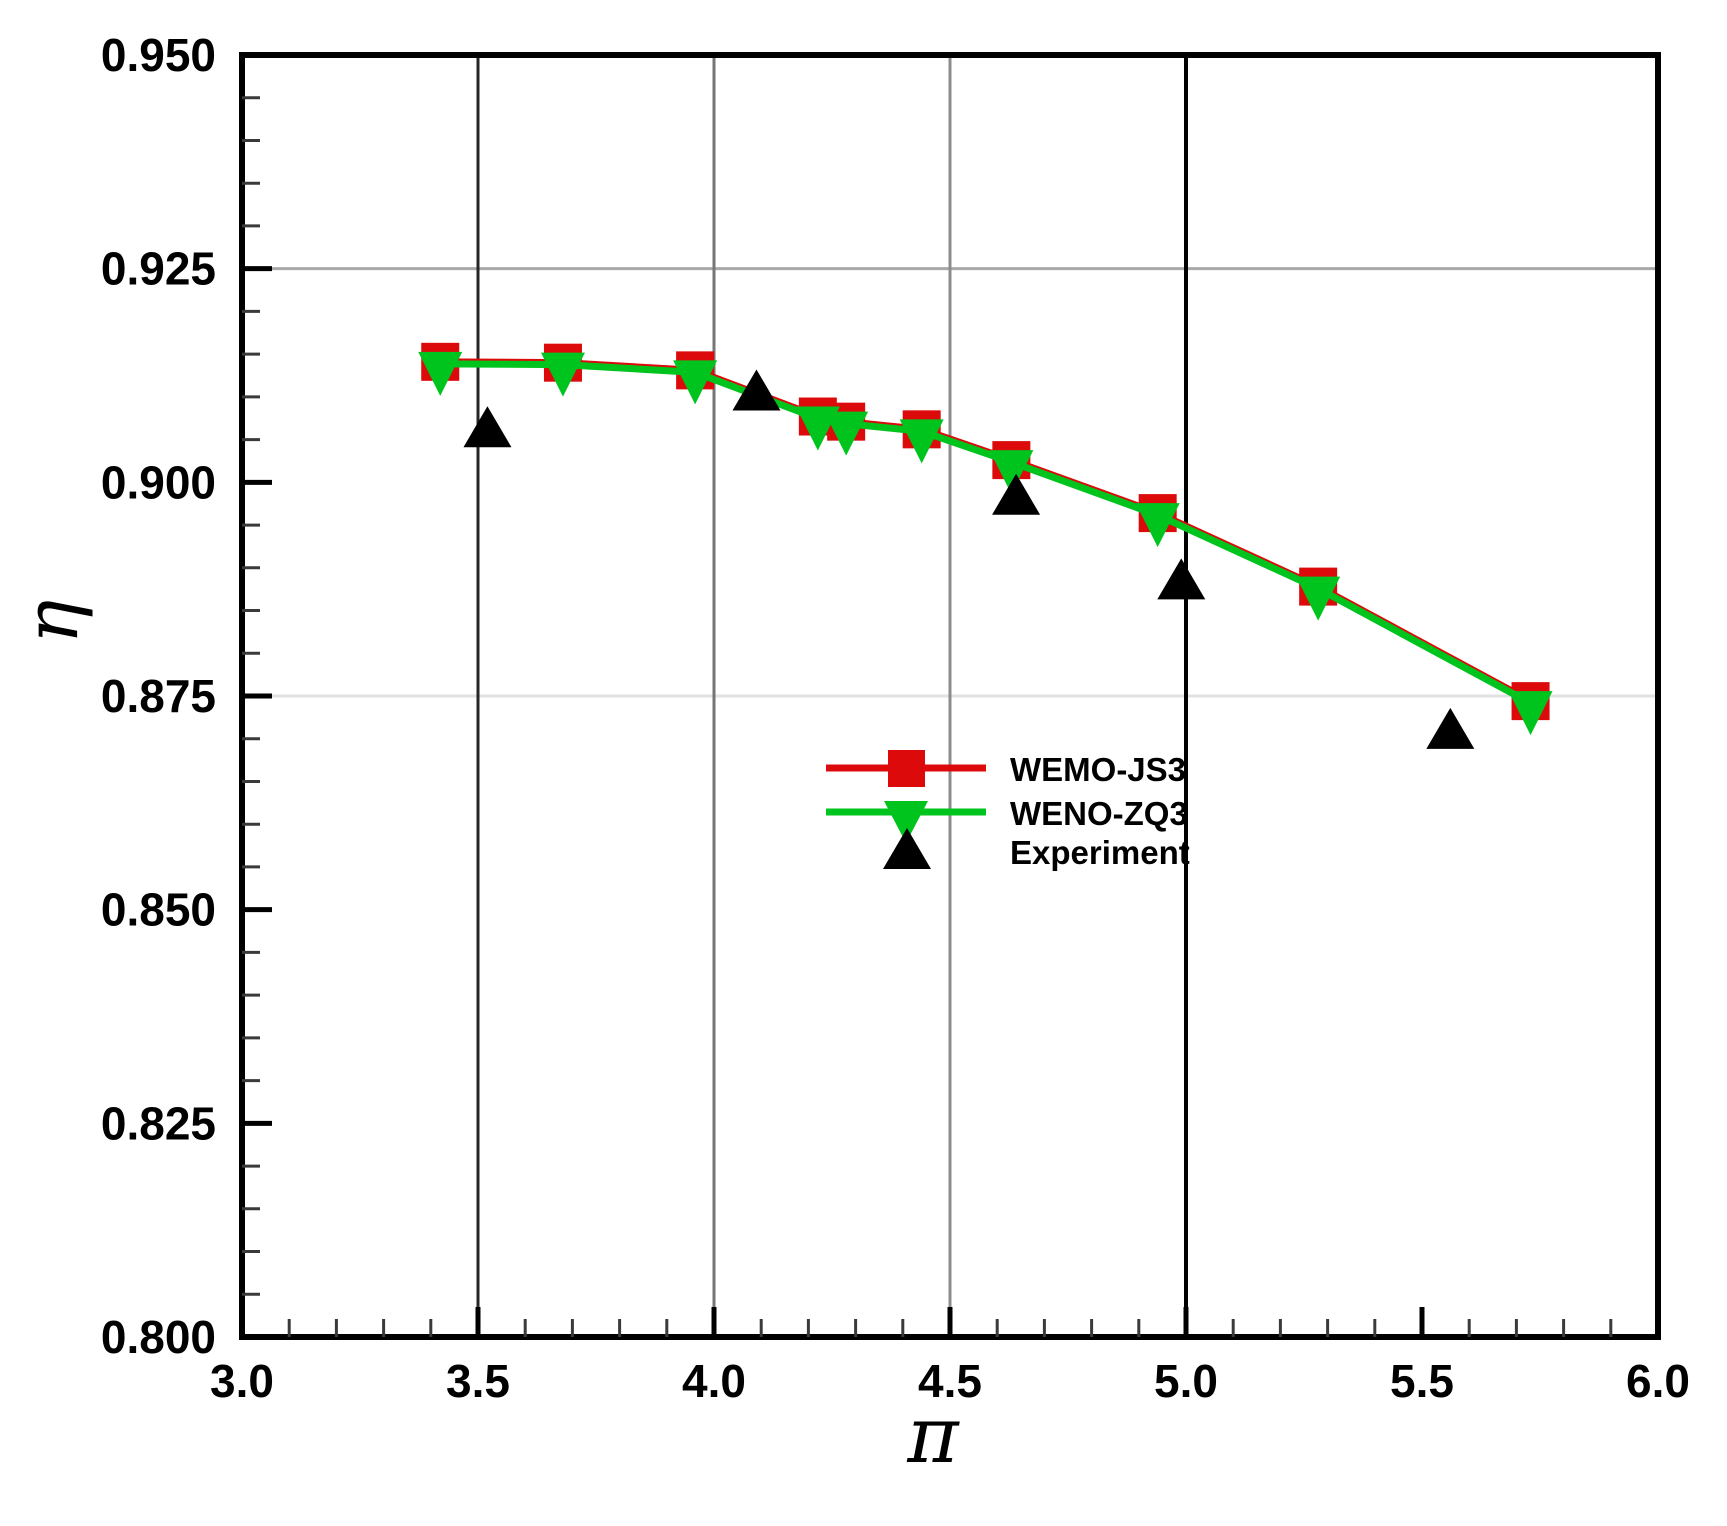  What do you see at coordinates (1099, 813) in the screenshot?
I see `legend-label-weno-zq3: WENO-ZQ3` at bounding box center [1099, 813].